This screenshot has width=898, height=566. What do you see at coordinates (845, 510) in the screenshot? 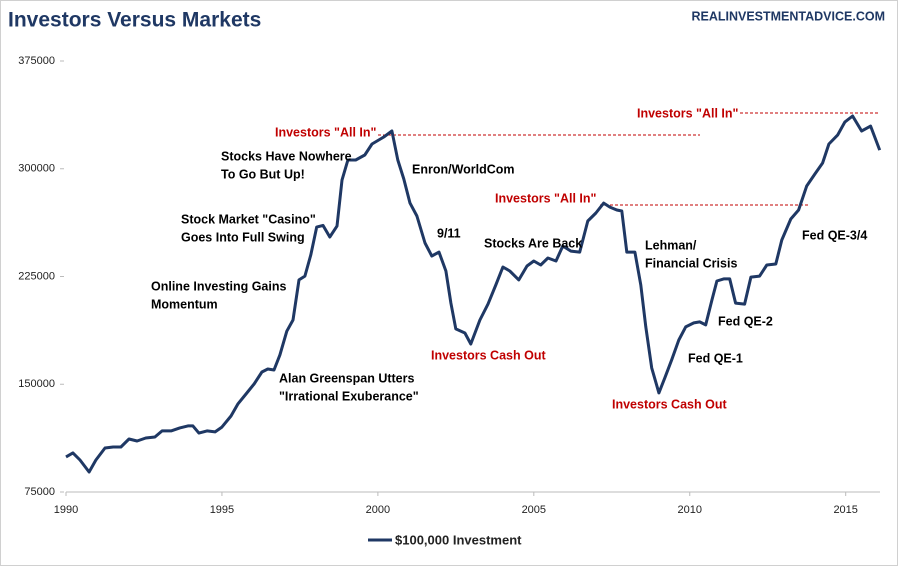
I see `x-tick-label: 2015` at bounding box center [845, 510].